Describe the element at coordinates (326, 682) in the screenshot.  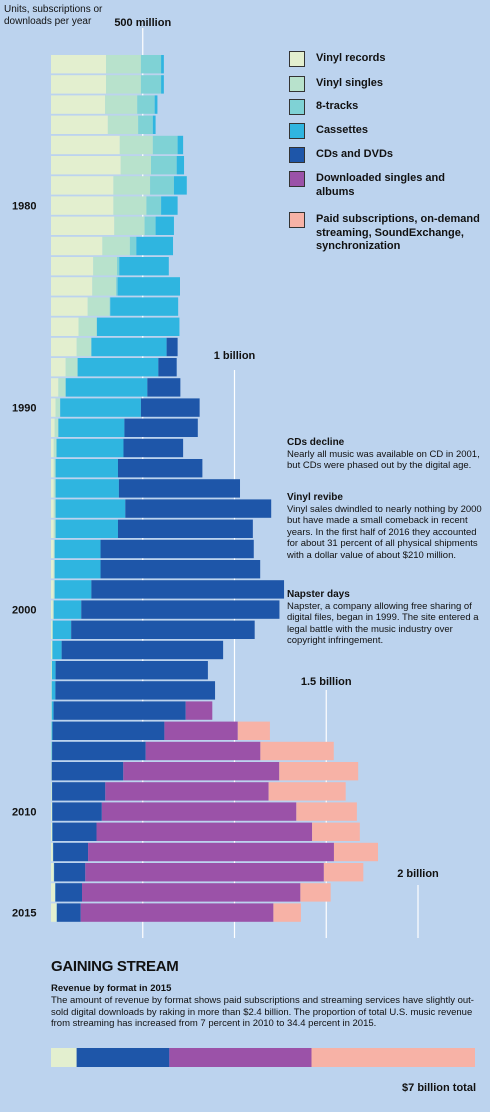
I see `gridline-label: 1.5 billion` at that location.